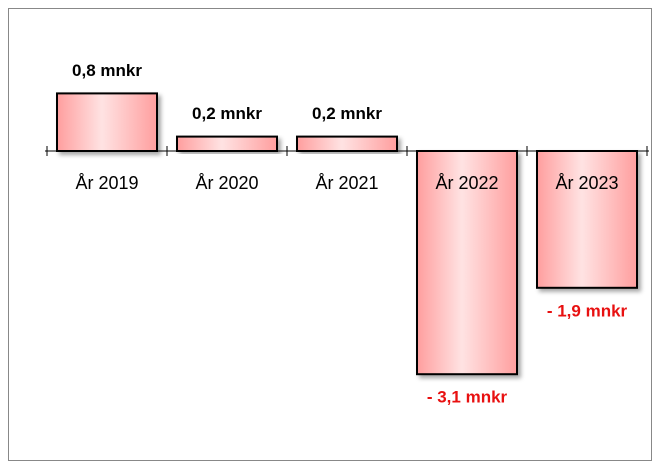 This screenshot has width=661, height=469. Describe the element at coordinates (106, 183) in the screenshot. I see `x-tick-label: År 2019` at that location.